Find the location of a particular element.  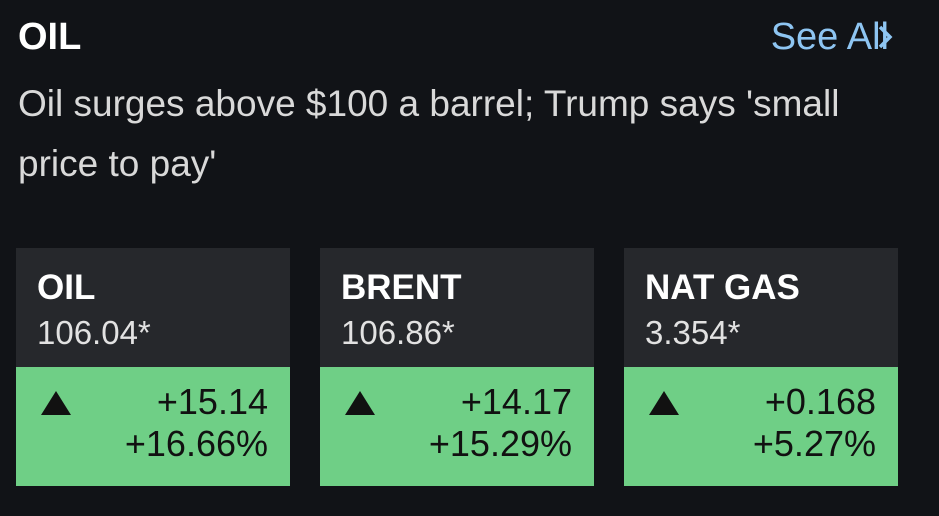

change: +14.17 is located at coordinates (516, 401).